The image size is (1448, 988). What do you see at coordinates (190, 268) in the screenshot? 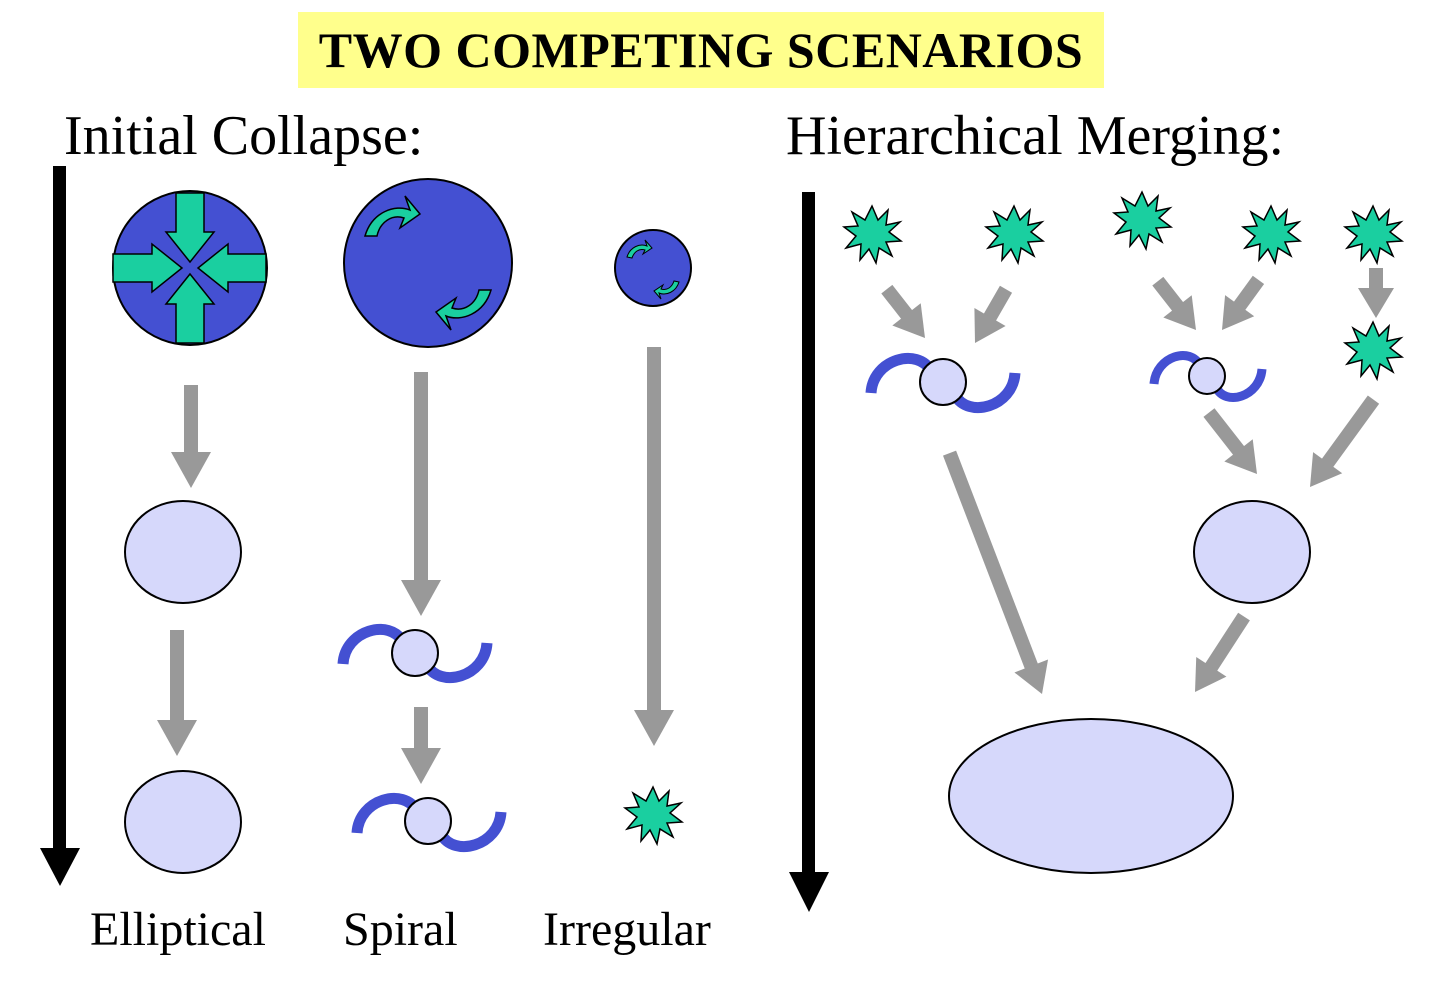
I see `collapse-arrows-icon` at bounding box center [190, 268].